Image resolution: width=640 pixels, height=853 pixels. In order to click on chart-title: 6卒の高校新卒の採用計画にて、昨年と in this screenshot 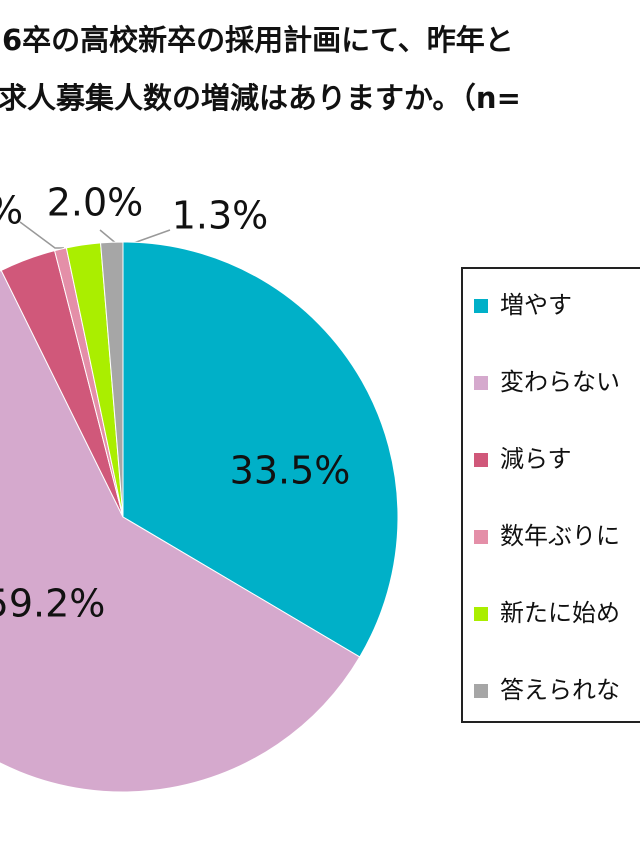, I will do `click(258, 40)`.